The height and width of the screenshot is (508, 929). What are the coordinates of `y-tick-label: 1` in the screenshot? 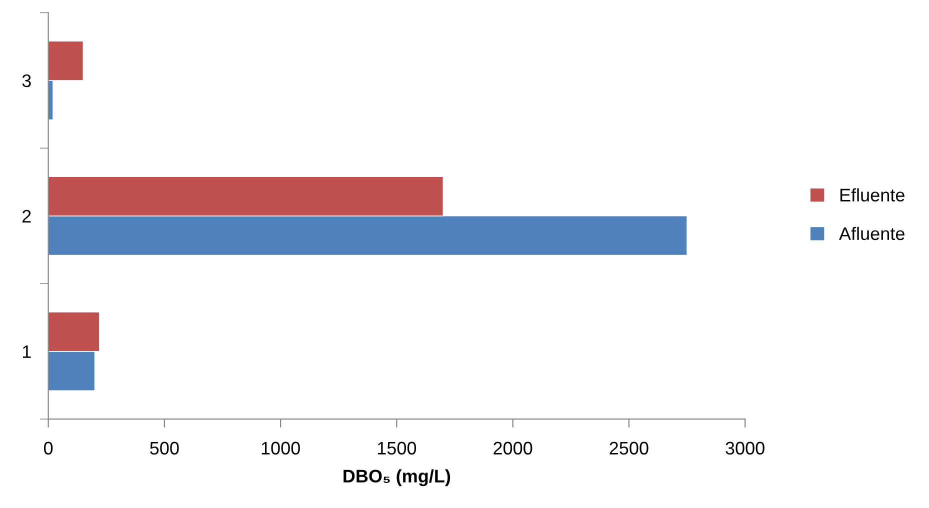 It's located at (26, 351).